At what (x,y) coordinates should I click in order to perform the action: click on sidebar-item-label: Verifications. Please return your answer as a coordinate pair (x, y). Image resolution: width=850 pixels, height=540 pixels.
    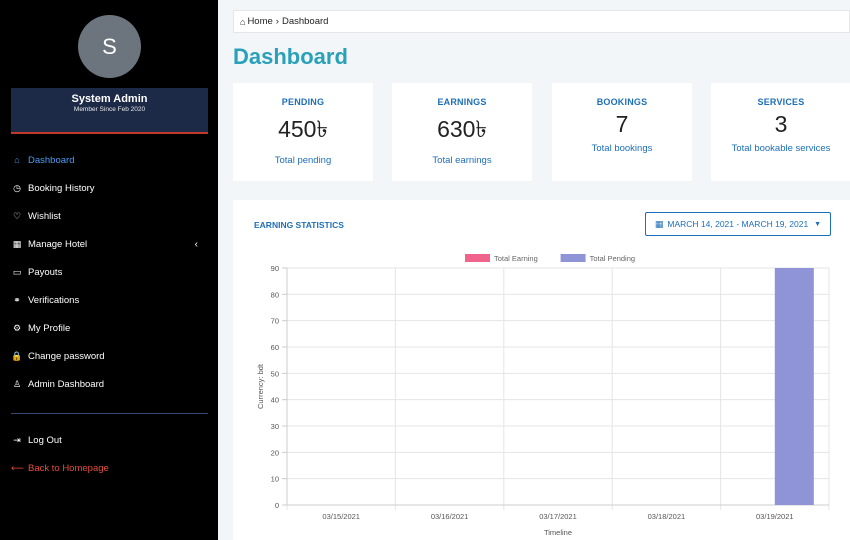
    Looking at the image, I should click on (54, 300).